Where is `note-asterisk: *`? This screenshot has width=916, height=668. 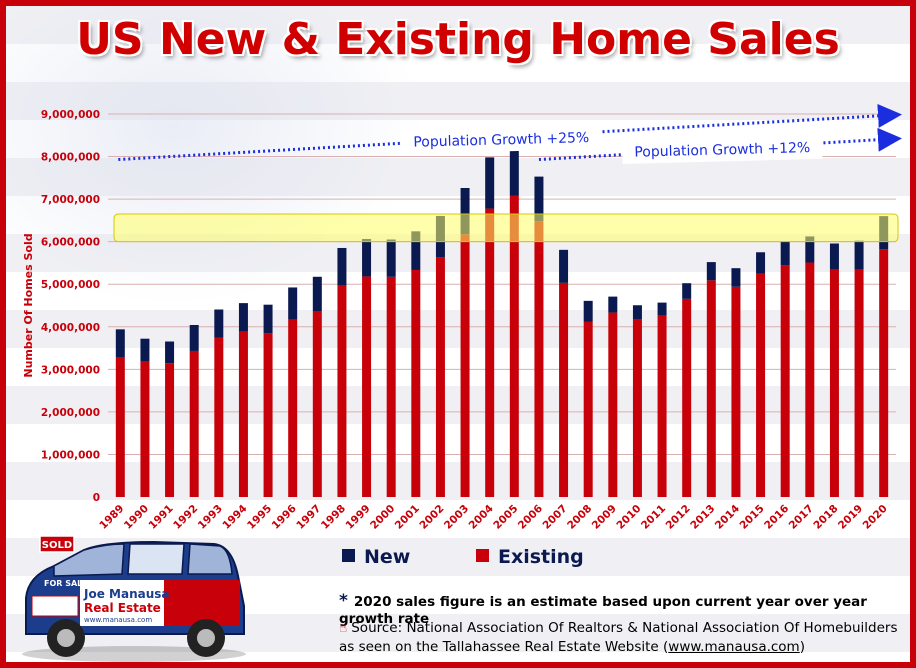
note-asterisk: * is located at coordinates (343, 601).